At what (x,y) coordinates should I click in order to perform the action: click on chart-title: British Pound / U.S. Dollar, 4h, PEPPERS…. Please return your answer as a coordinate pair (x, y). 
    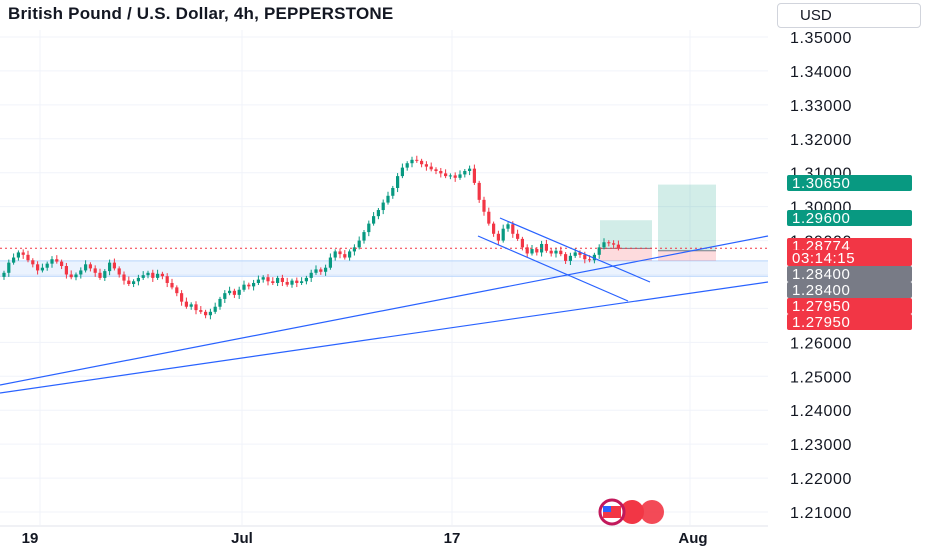
    Looking at the image, I should click on (201, 13).